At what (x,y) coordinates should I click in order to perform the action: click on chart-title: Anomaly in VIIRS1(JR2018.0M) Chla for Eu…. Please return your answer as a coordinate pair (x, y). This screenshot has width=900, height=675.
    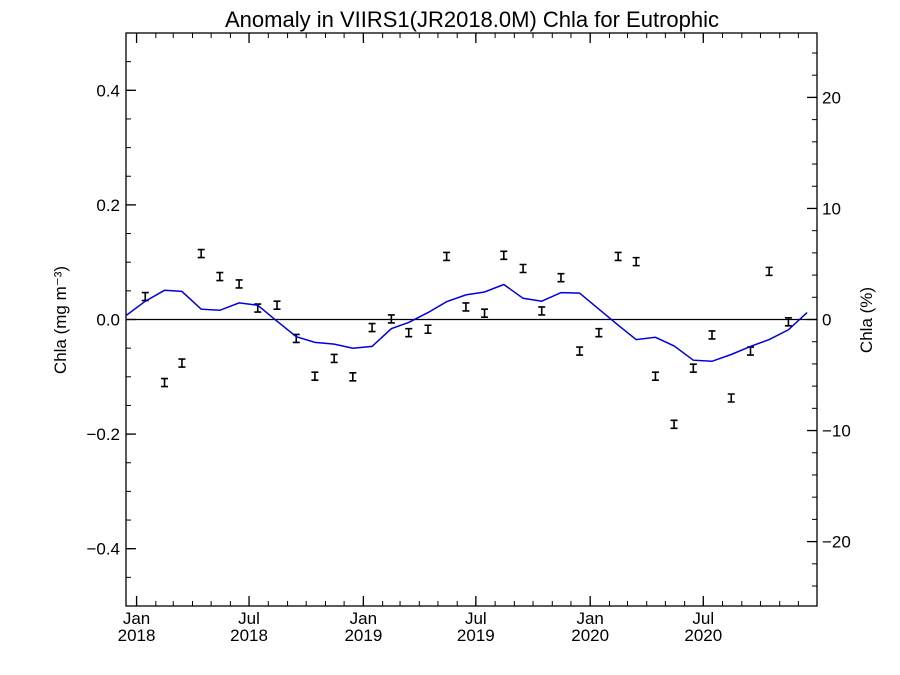
    Looking at the image, I should click on (472, 19).